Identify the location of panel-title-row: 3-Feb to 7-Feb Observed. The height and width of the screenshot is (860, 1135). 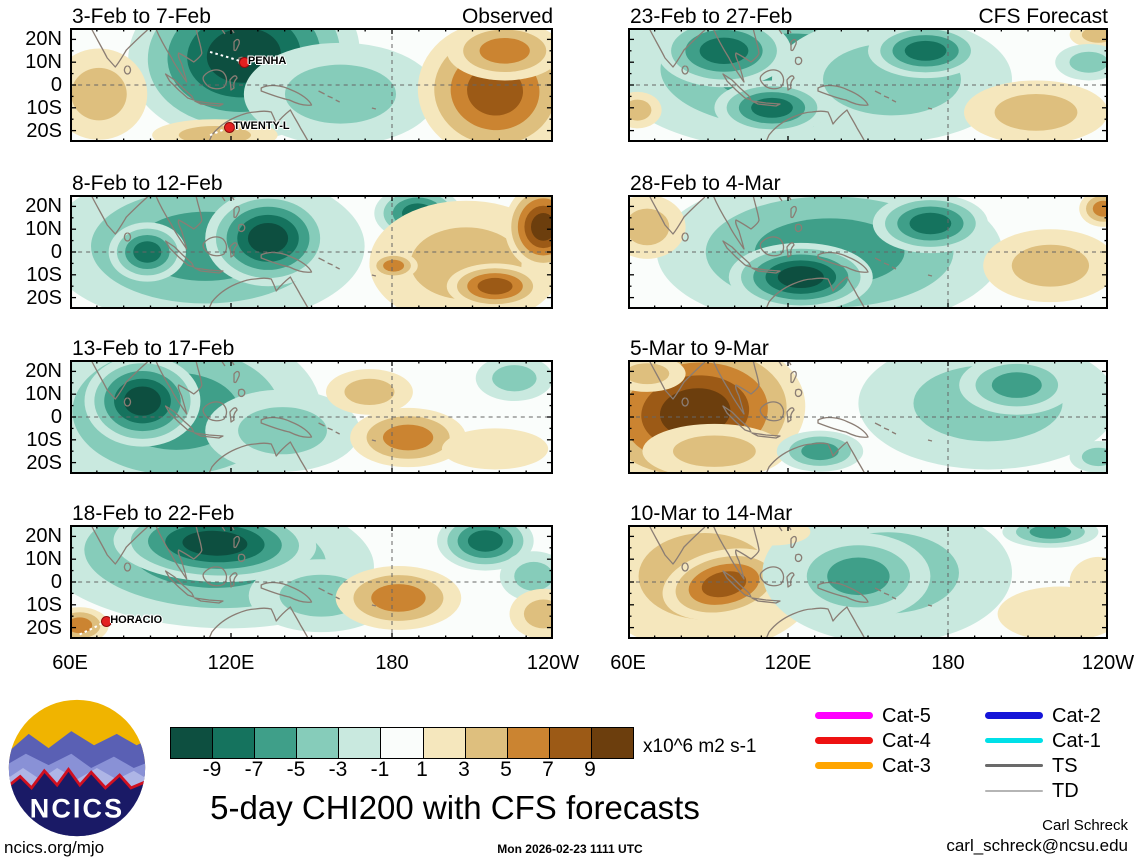
(312, 14).